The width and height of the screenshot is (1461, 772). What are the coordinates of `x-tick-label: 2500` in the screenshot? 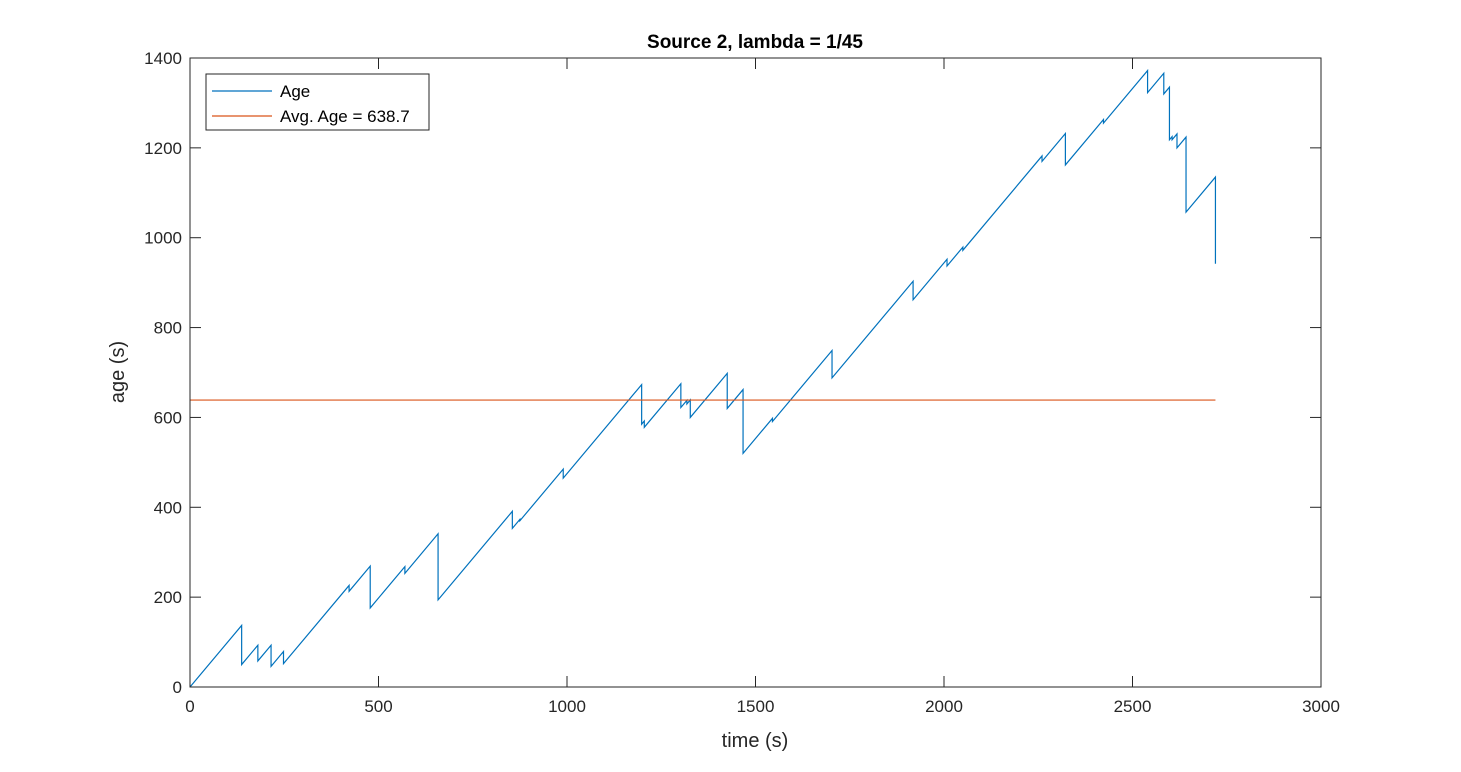 It's located at (1133, 706).